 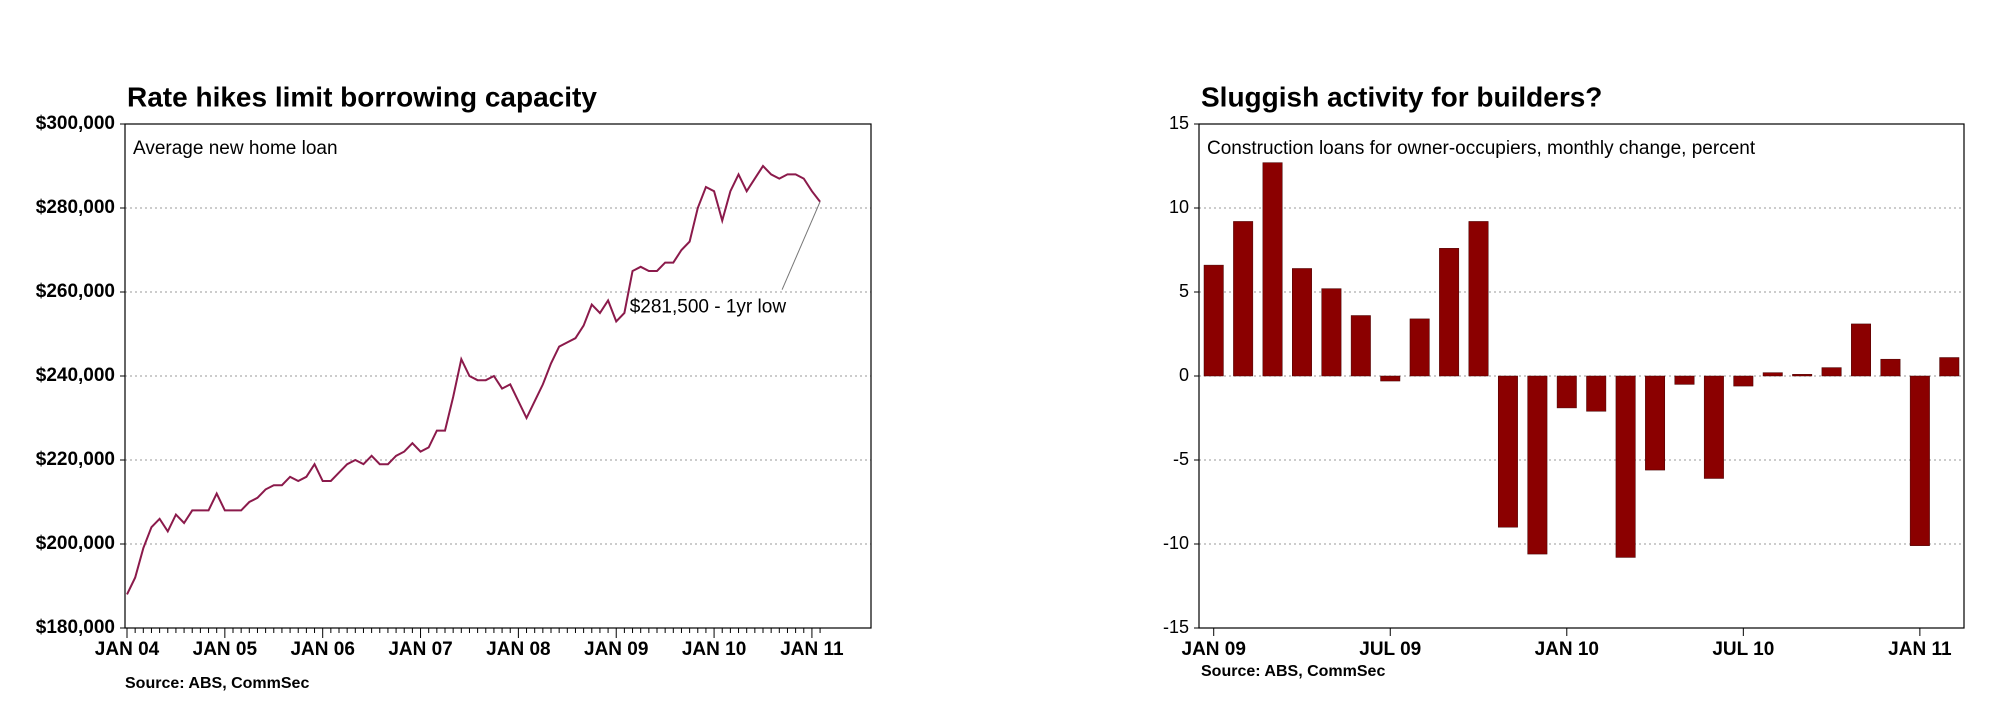 What do you see at coordinates (420, 649) in the screenshot?
I see `x-tick-label: JAN 07` at bounding box center [420, 649].